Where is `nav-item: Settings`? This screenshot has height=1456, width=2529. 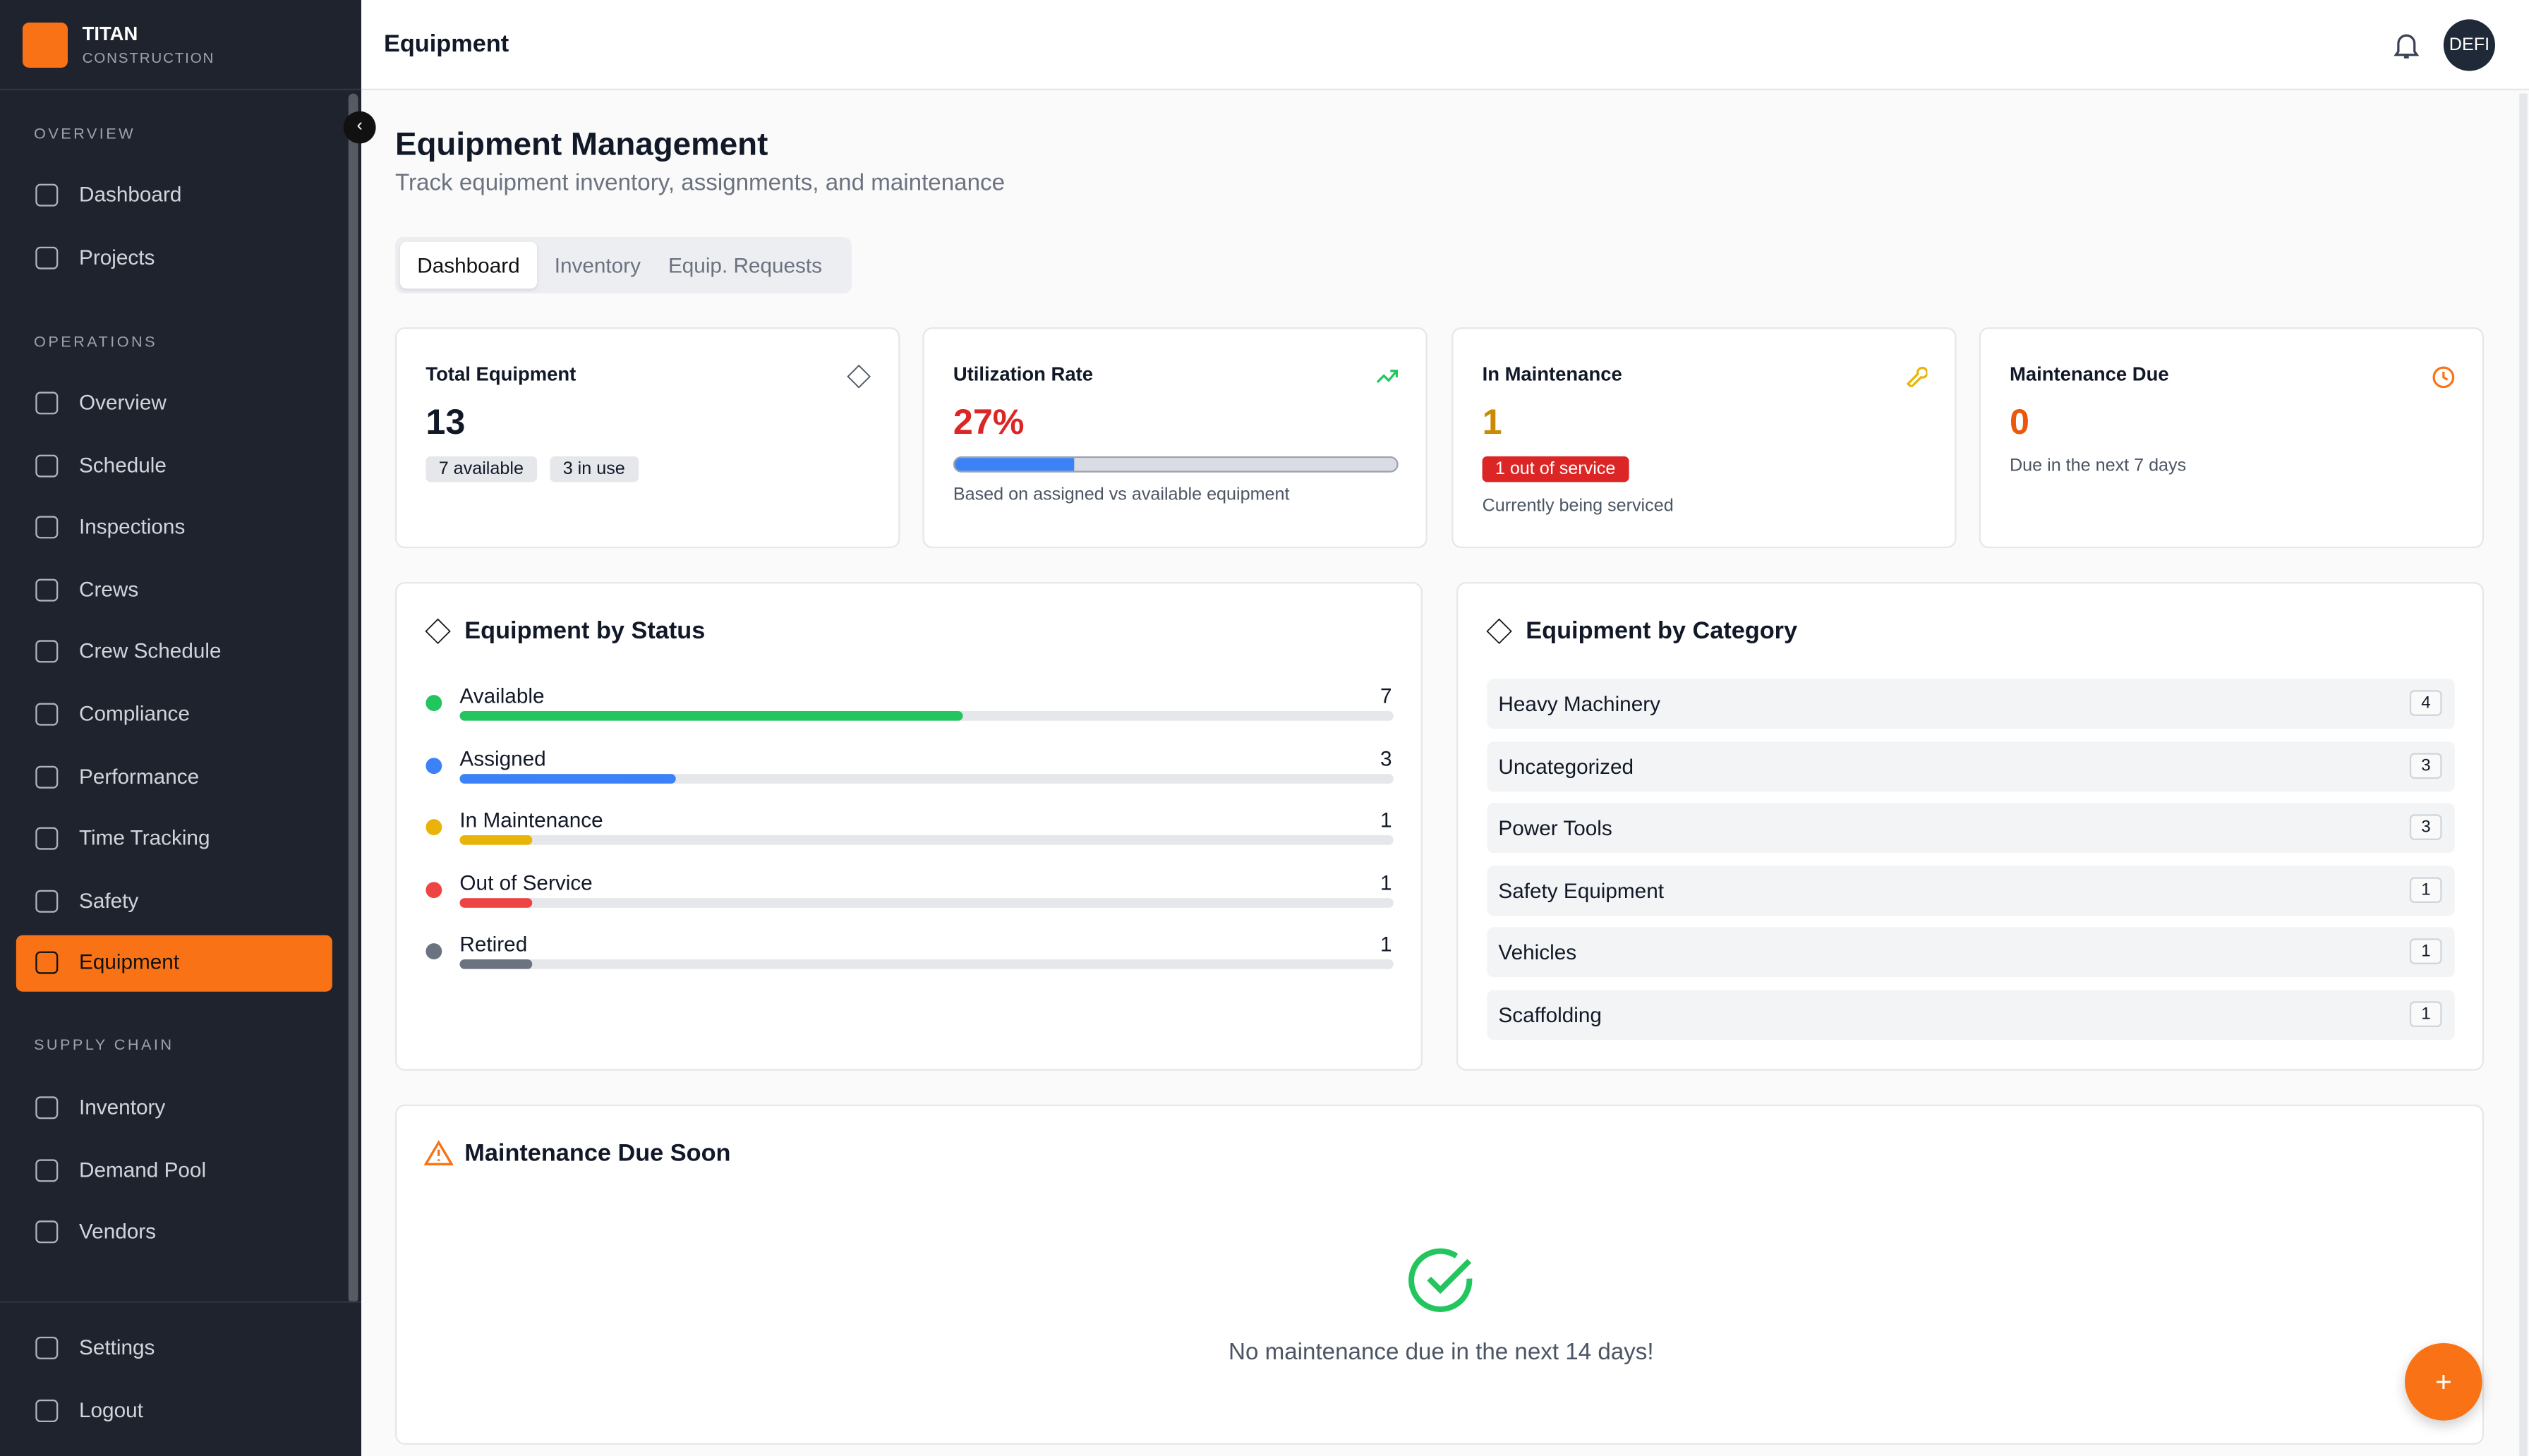
nav-item: Settings is located at coordinates (116, 1347).